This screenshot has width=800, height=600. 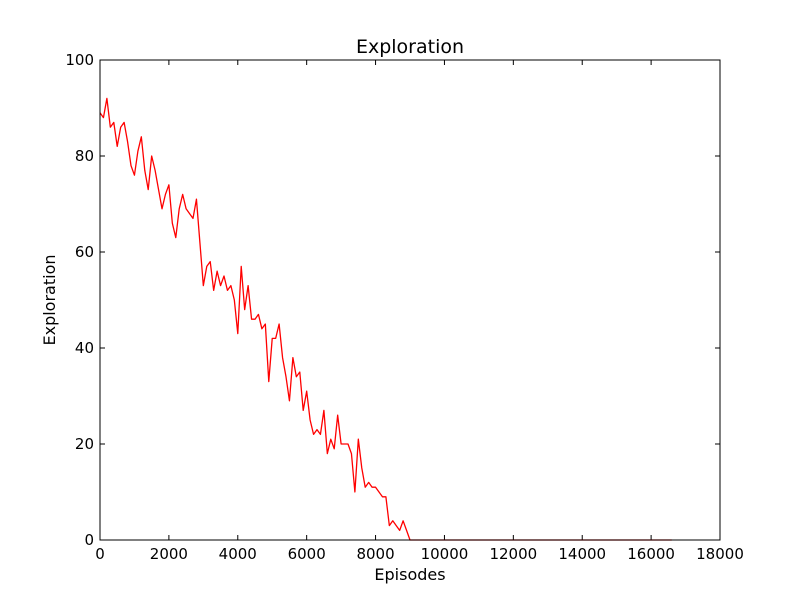 I want to click on x-tick-label: 10000, so click(x=445, y=554).